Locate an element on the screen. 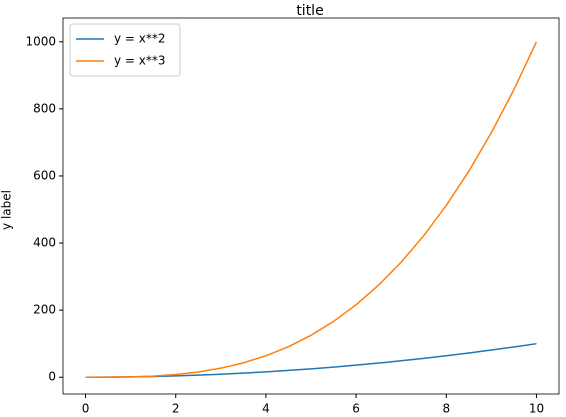 The image size is (566, 417). y-tick-label: 200 is located at coordinates (44, 310).